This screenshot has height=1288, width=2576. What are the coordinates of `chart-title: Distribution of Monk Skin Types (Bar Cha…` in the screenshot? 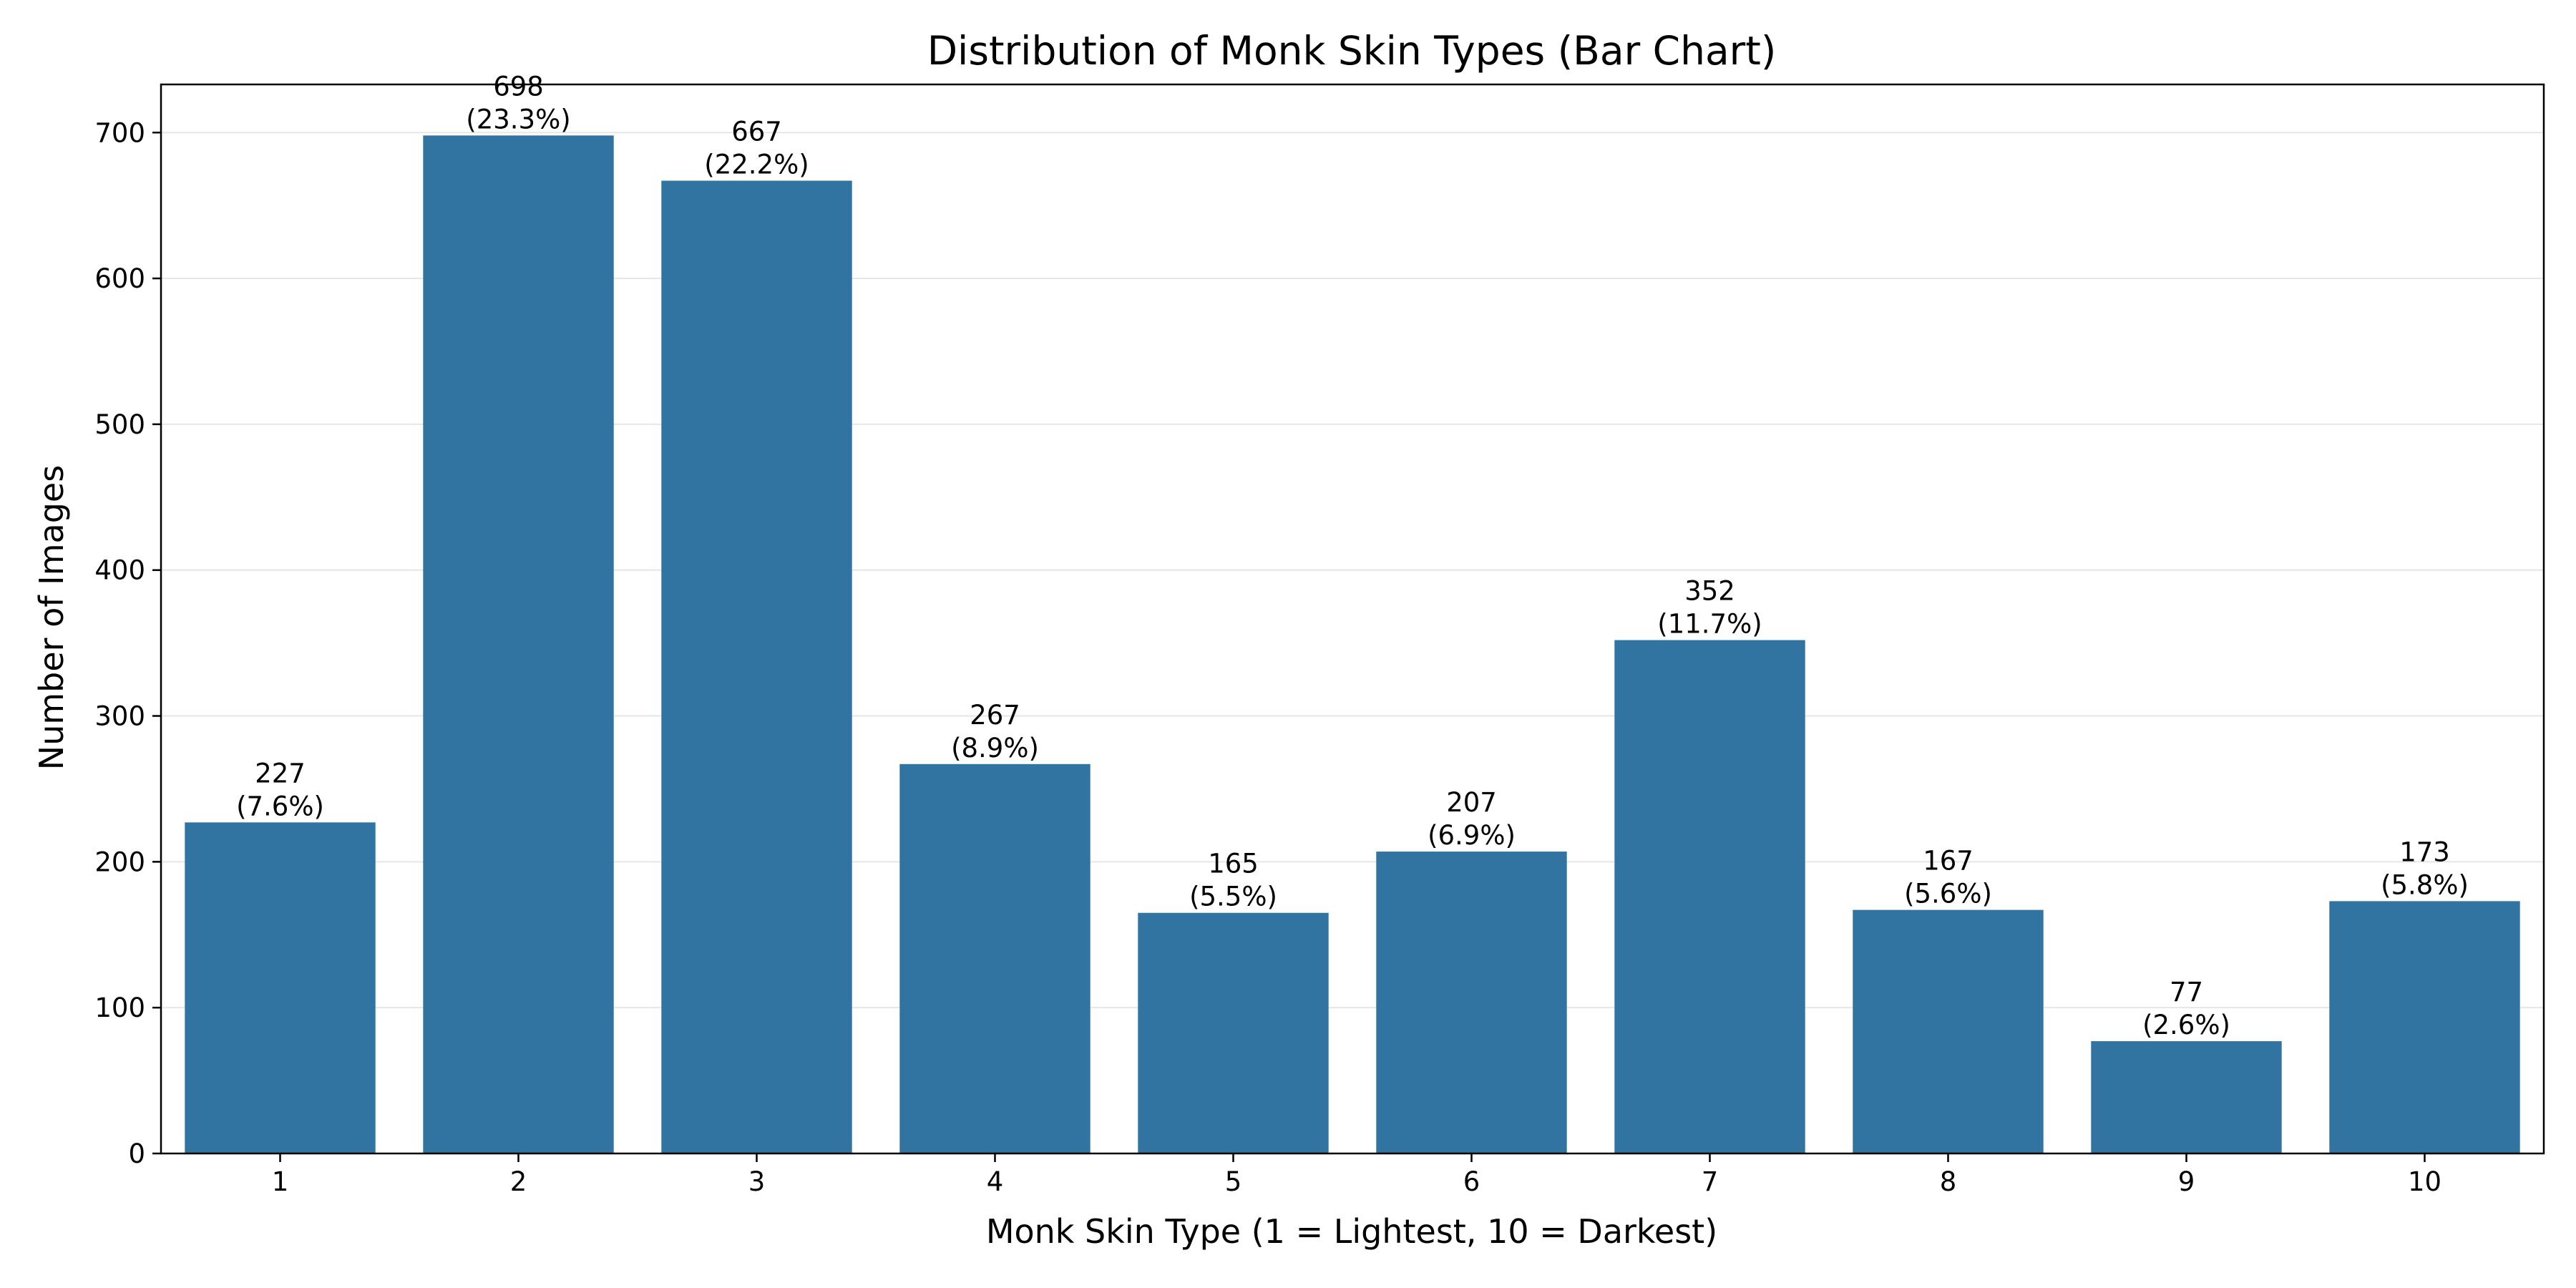 It's located at (1352, 51).